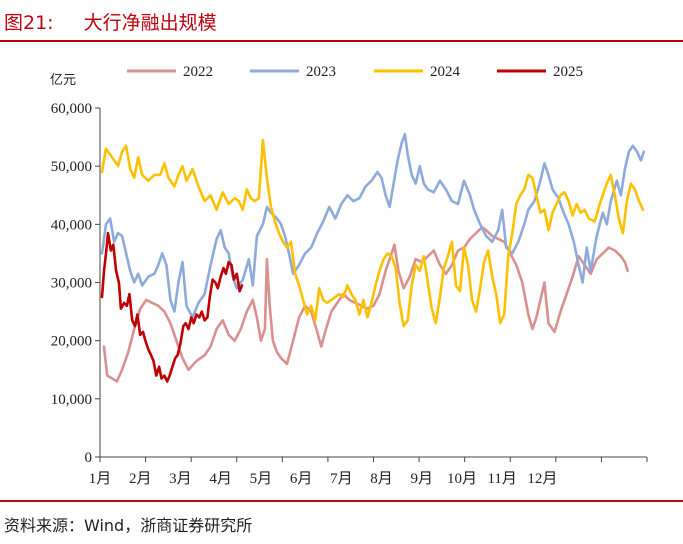  Describe the element at coordinates (341, 501) in the screenshot. I see `source-rule` at that location.